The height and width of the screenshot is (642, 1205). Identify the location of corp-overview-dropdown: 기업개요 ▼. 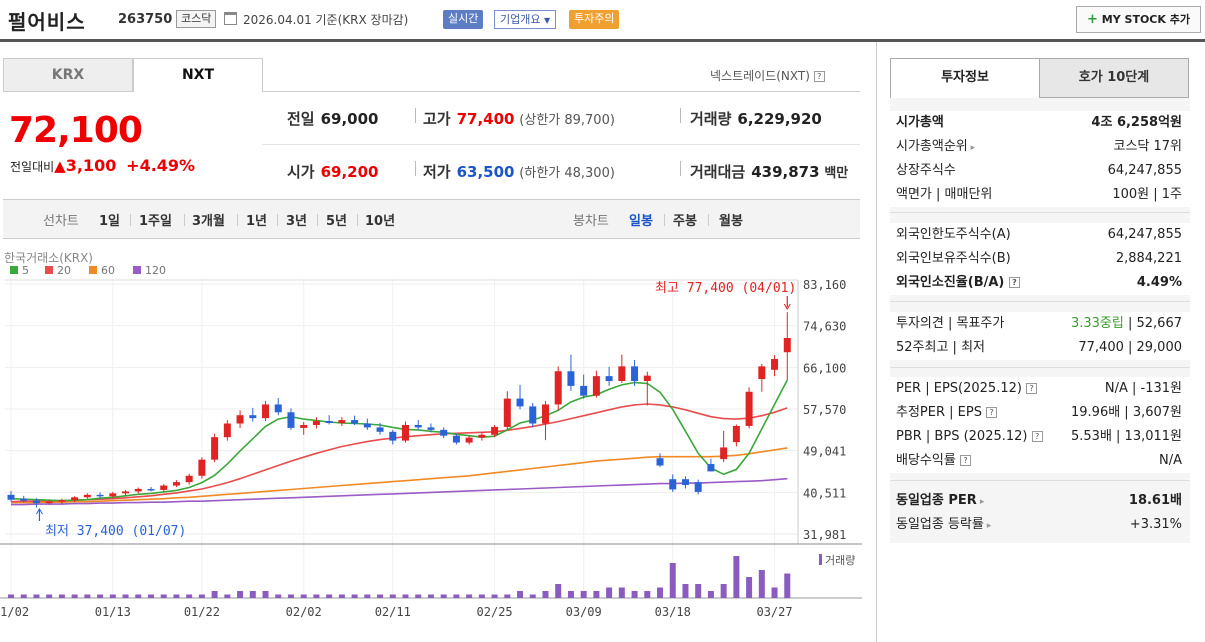
(525, 19).